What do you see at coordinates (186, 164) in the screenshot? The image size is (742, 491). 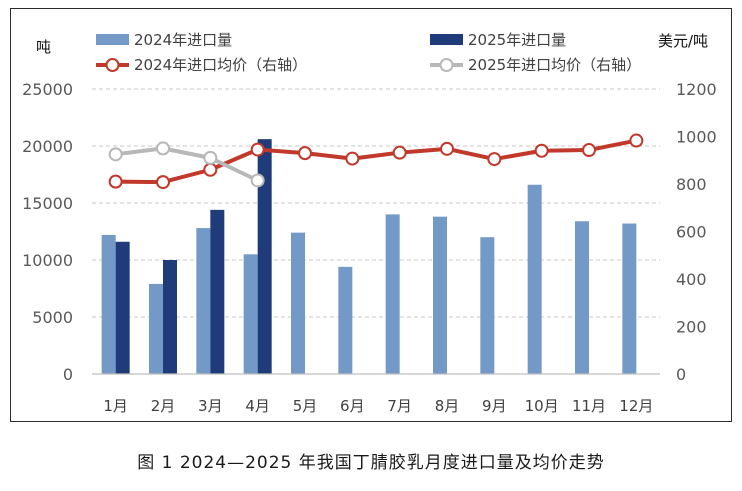 I see `line-series-2025` at bounding box center [186, 164].